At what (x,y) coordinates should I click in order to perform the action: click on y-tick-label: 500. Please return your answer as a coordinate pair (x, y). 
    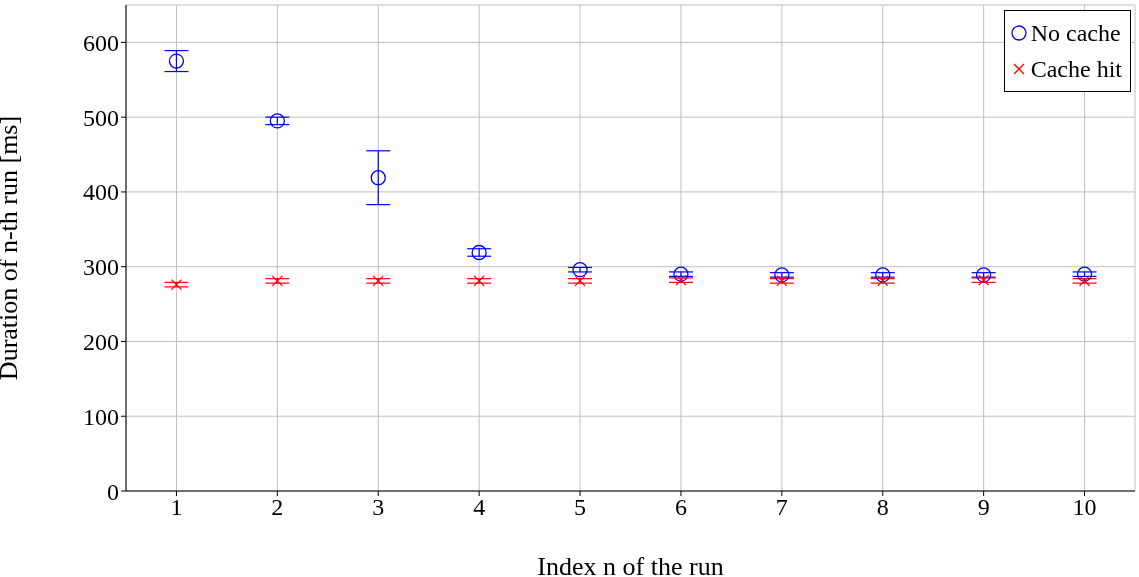
    Looking at the image, I should click on (101, 117).